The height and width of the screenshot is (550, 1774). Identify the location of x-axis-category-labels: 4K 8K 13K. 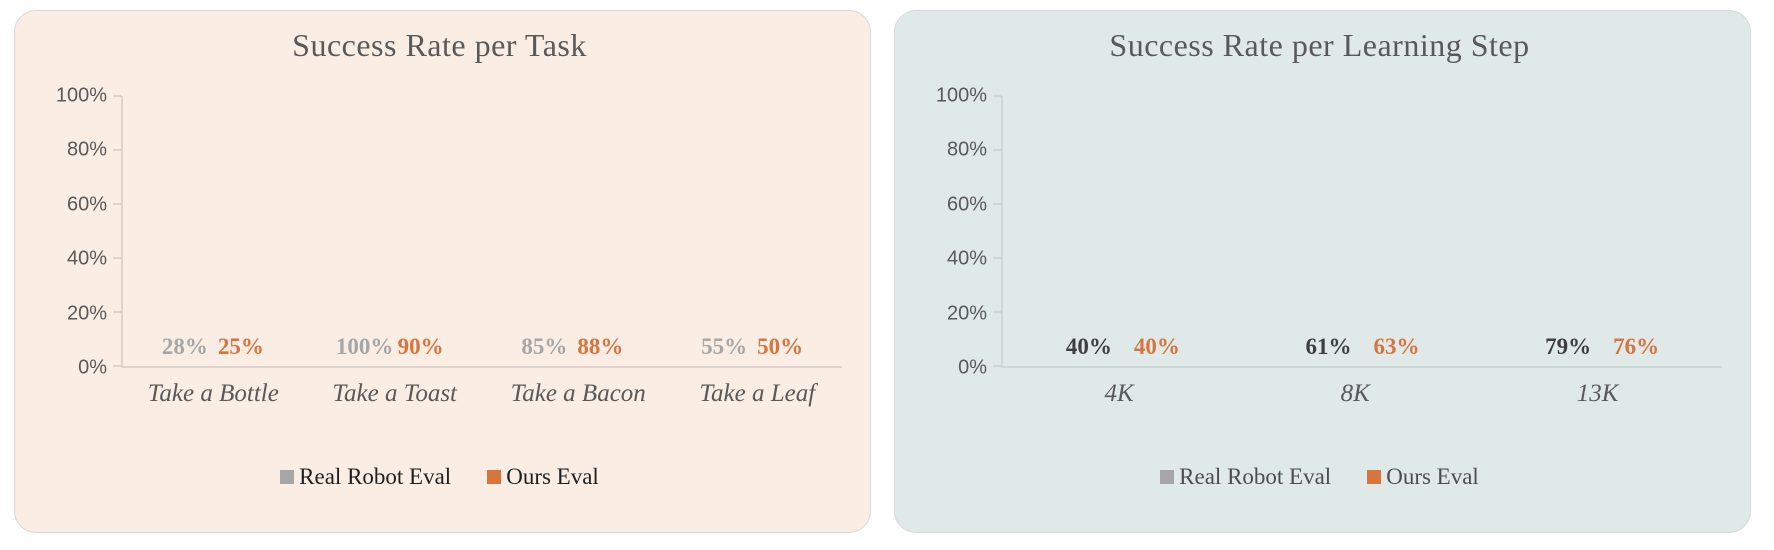
(1361, 394).